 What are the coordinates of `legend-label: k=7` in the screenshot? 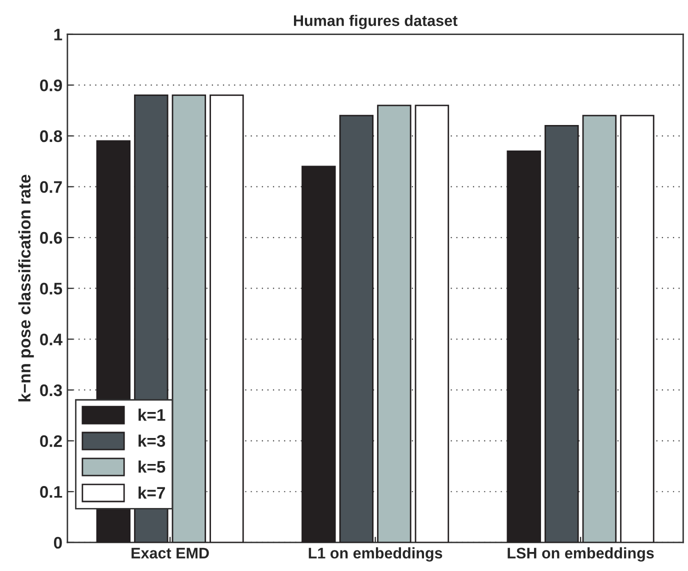 It's located at (151, 492).